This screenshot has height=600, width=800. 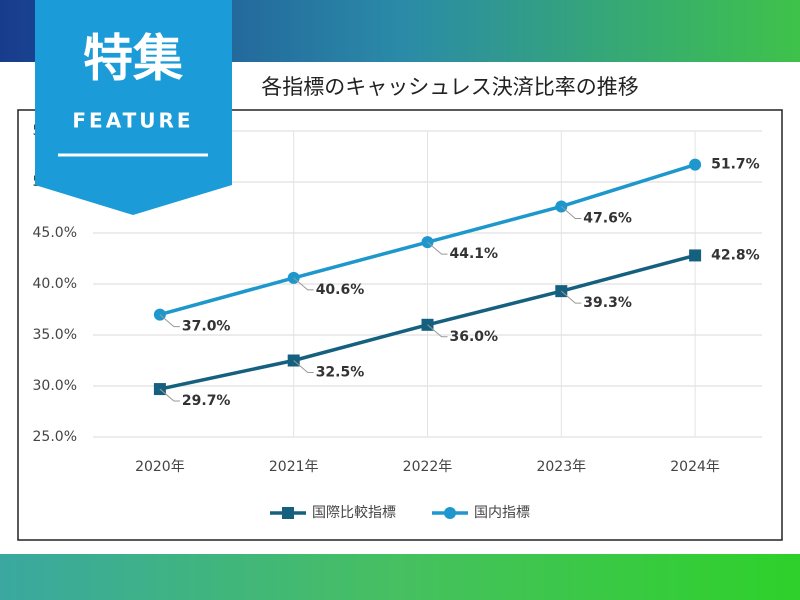 What do you see at coordinates (55, 284) in the screenshot?
I see `y-tick-label: 40.0%` at bounding box center [55, 284].